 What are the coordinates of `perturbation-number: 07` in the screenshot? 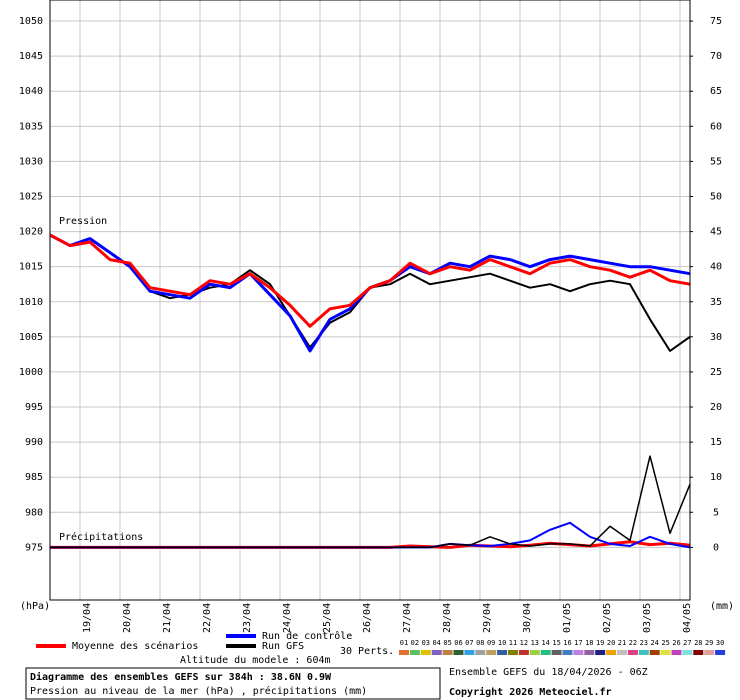 It's located at (469, 643).